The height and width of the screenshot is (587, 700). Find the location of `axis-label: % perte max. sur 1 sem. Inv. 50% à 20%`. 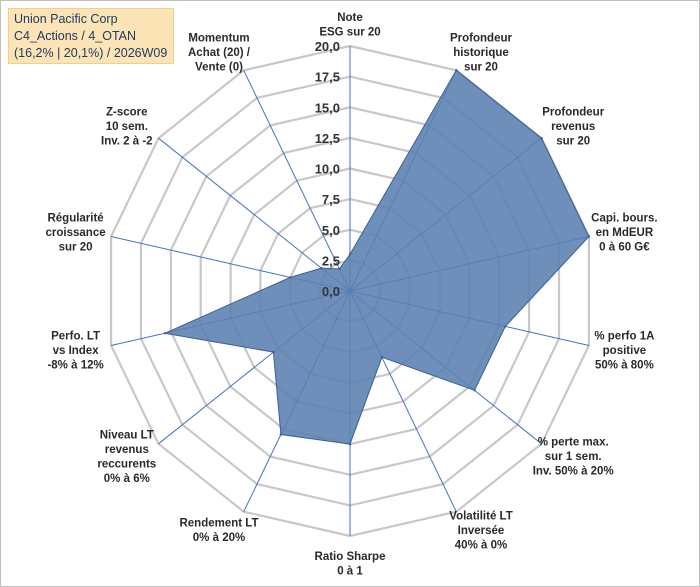

axis-label: % perte max. sur 1 sem. Inv. 50% à 20% is located at coordinates (573, 457).